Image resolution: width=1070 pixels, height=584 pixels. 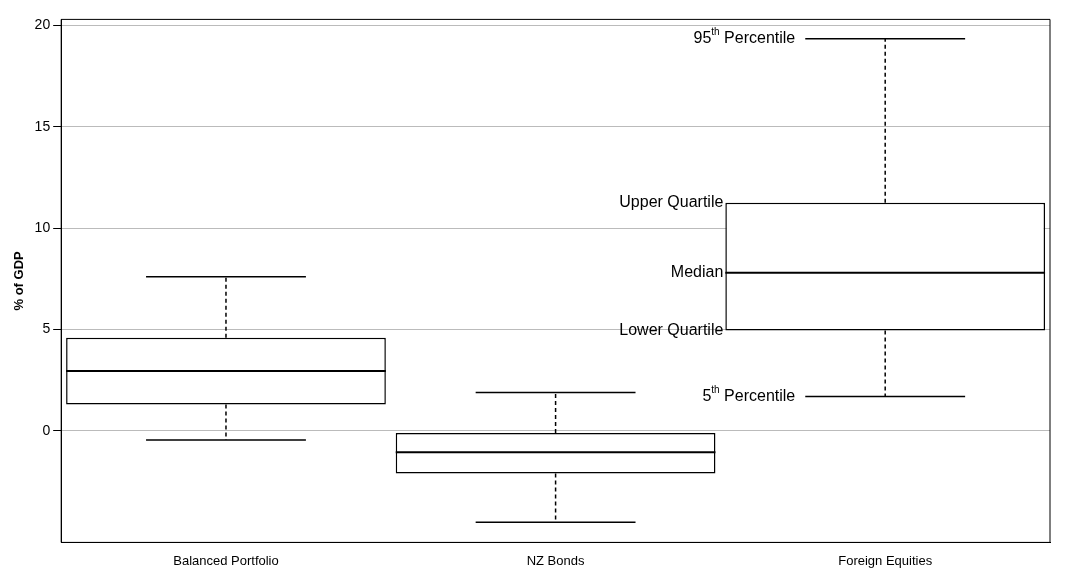 I want to click on x-tick-label: NZ Bonds, so click(x=555, y=560).